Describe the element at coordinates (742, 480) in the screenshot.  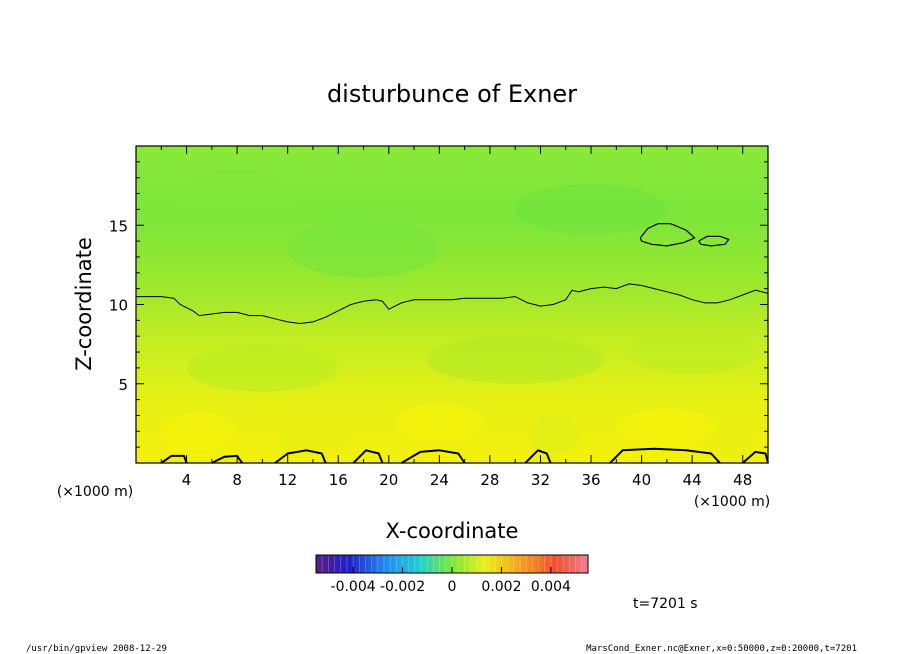
I see `x-tick-label: 48` at that location.